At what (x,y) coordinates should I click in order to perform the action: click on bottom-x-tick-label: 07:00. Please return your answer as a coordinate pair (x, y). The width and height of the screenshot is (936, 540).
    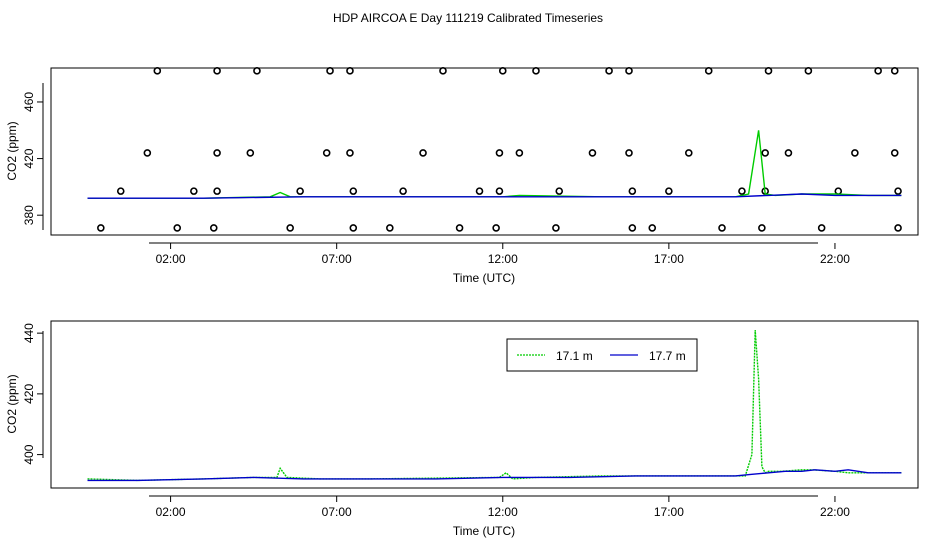
    Looking at the image, I should click on (337, 512).